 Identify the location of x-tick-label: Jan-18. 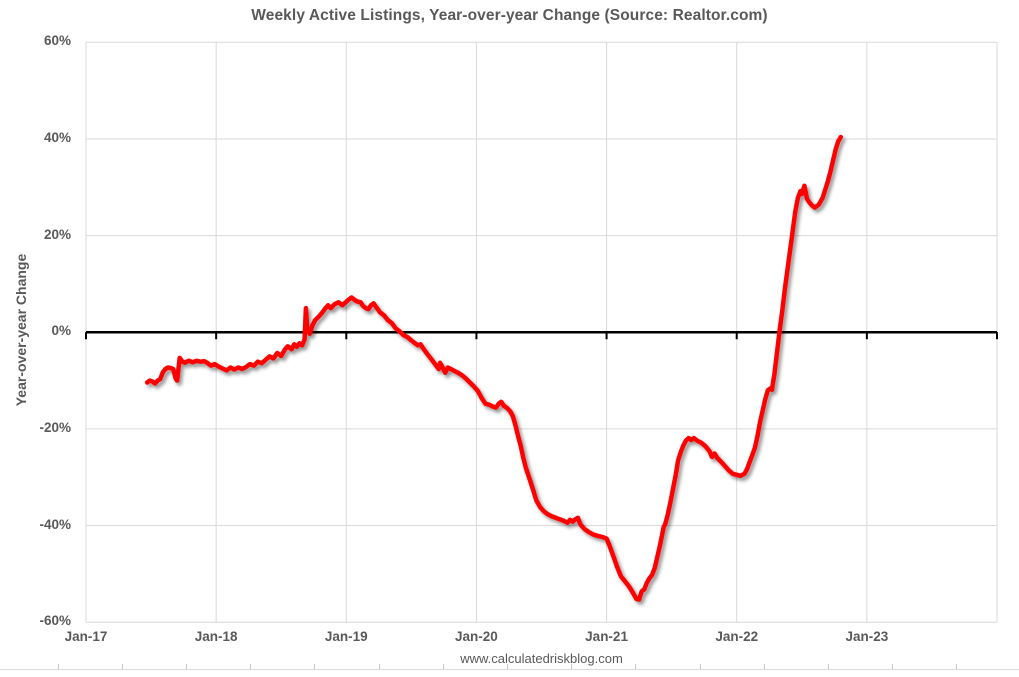
(216, 636).